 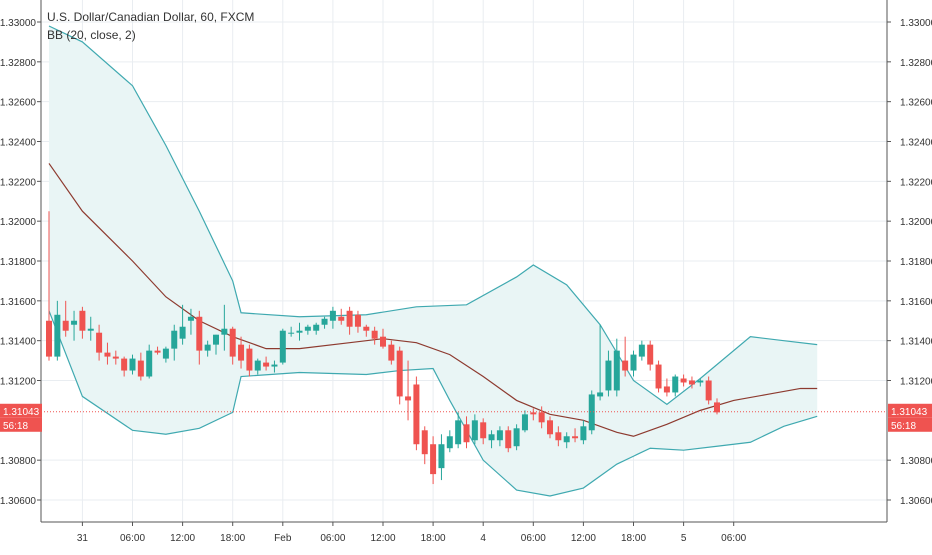 I want to click on y-tick-label-right: 1.32000, so click(x=916, y=222).